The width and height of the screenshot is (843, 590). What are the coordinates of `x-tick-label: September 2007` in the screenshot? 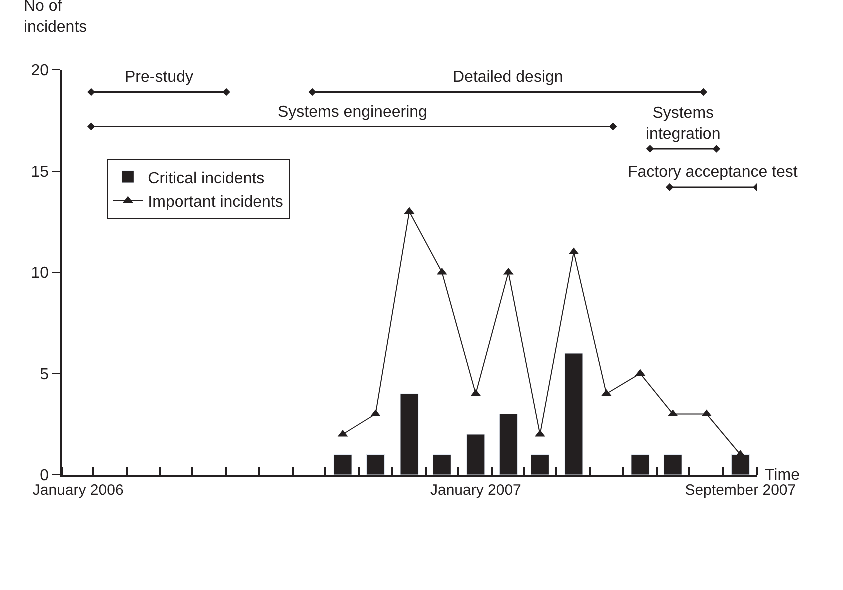 It's located at (740, 490).